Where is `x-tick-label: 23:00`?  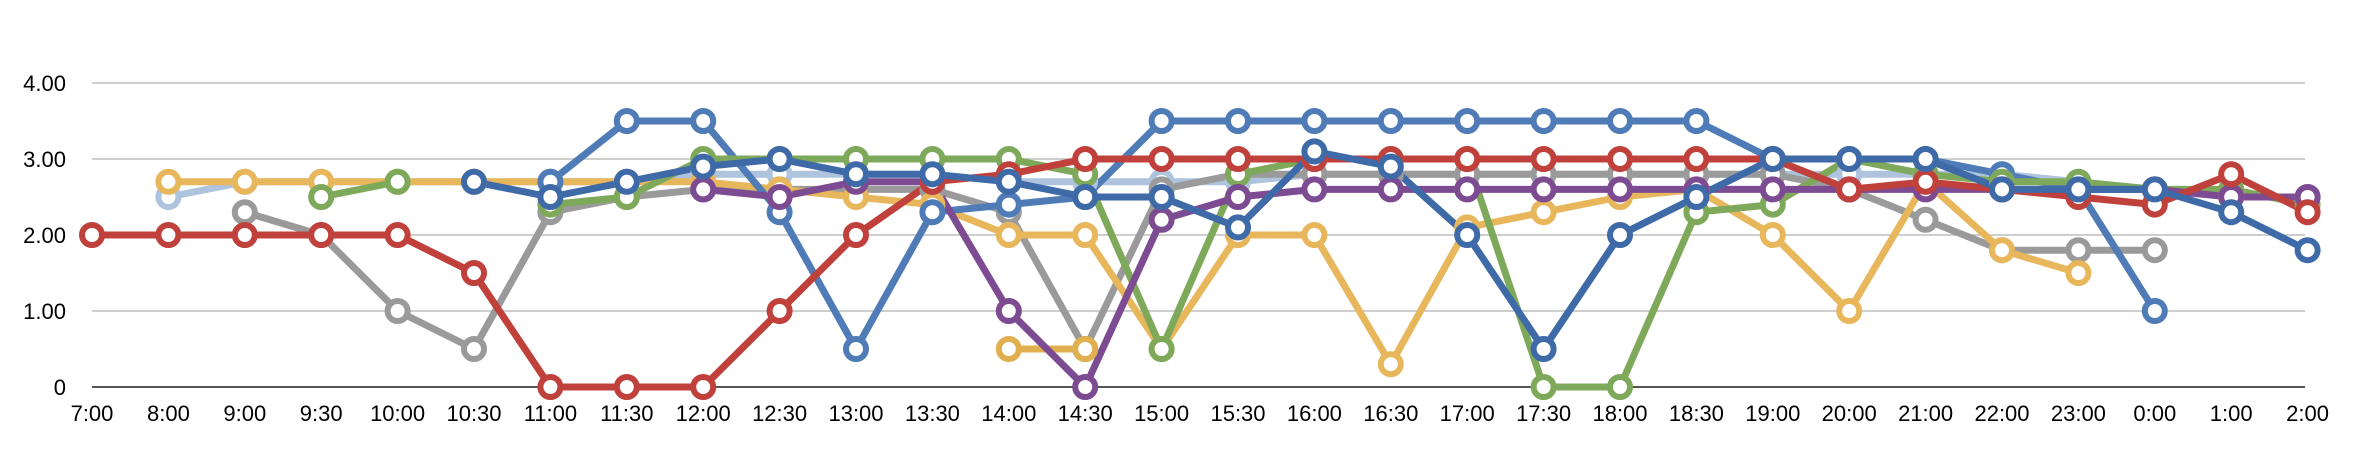 x-tick-label: 23:00 is located at coordinates (2078, 413).